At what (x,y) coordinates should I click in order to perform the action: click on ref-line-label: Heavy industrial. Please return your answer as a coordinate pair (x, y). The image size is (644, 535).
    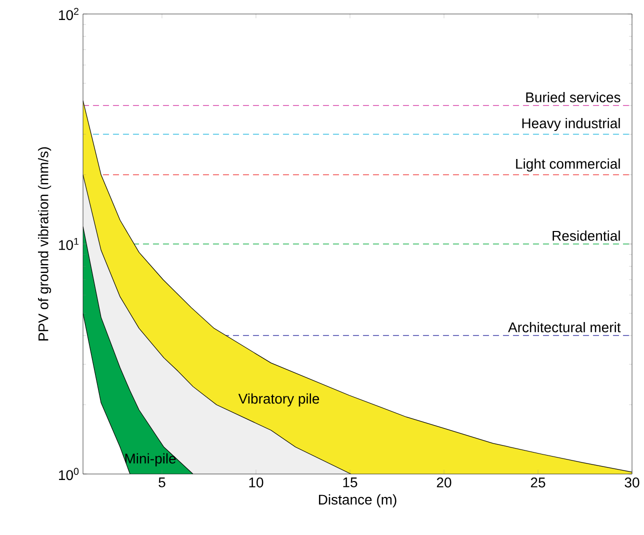
    Looking at the image, I should click on (571, 125).